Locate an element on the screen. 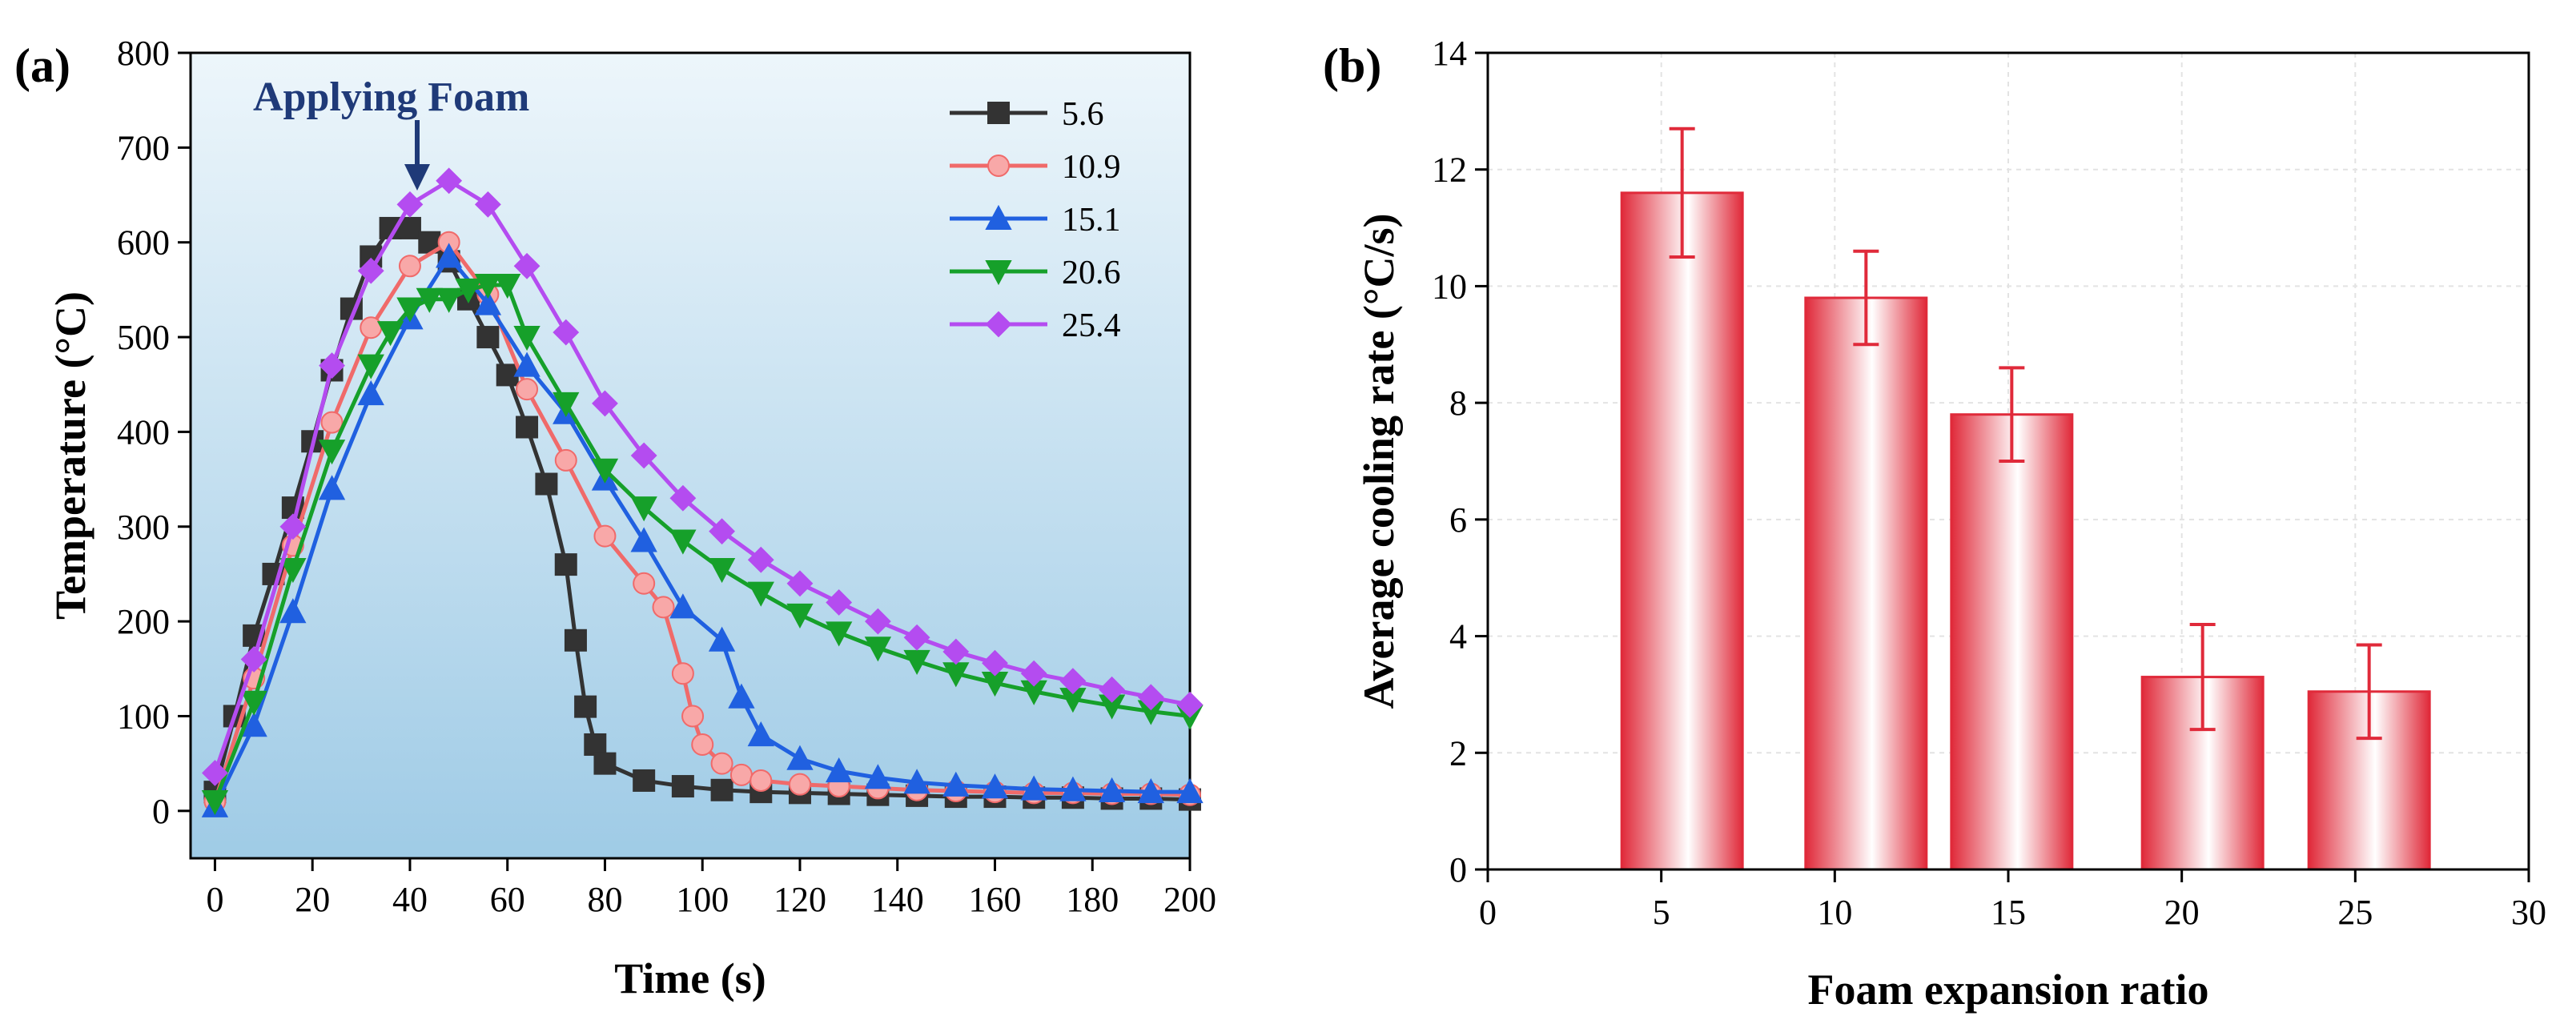 The width and height of the screenshot is (2576, 1024). panel-a-annotation: Applying Foam is located at coordinates (391, 132).